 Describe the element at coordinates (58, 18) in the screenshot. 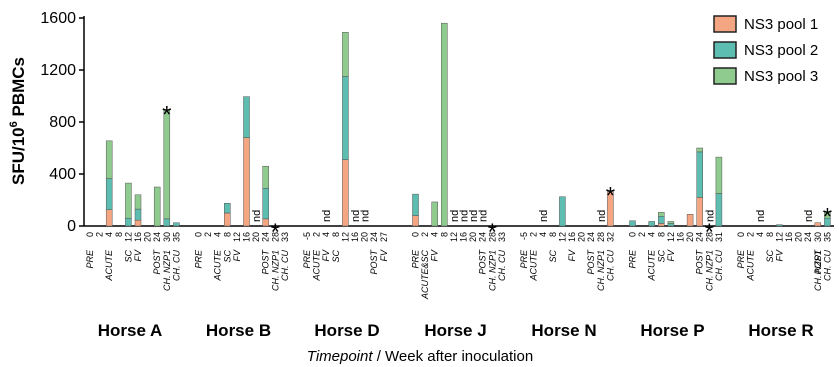

I see `y-tick-label: 1600` at that location.